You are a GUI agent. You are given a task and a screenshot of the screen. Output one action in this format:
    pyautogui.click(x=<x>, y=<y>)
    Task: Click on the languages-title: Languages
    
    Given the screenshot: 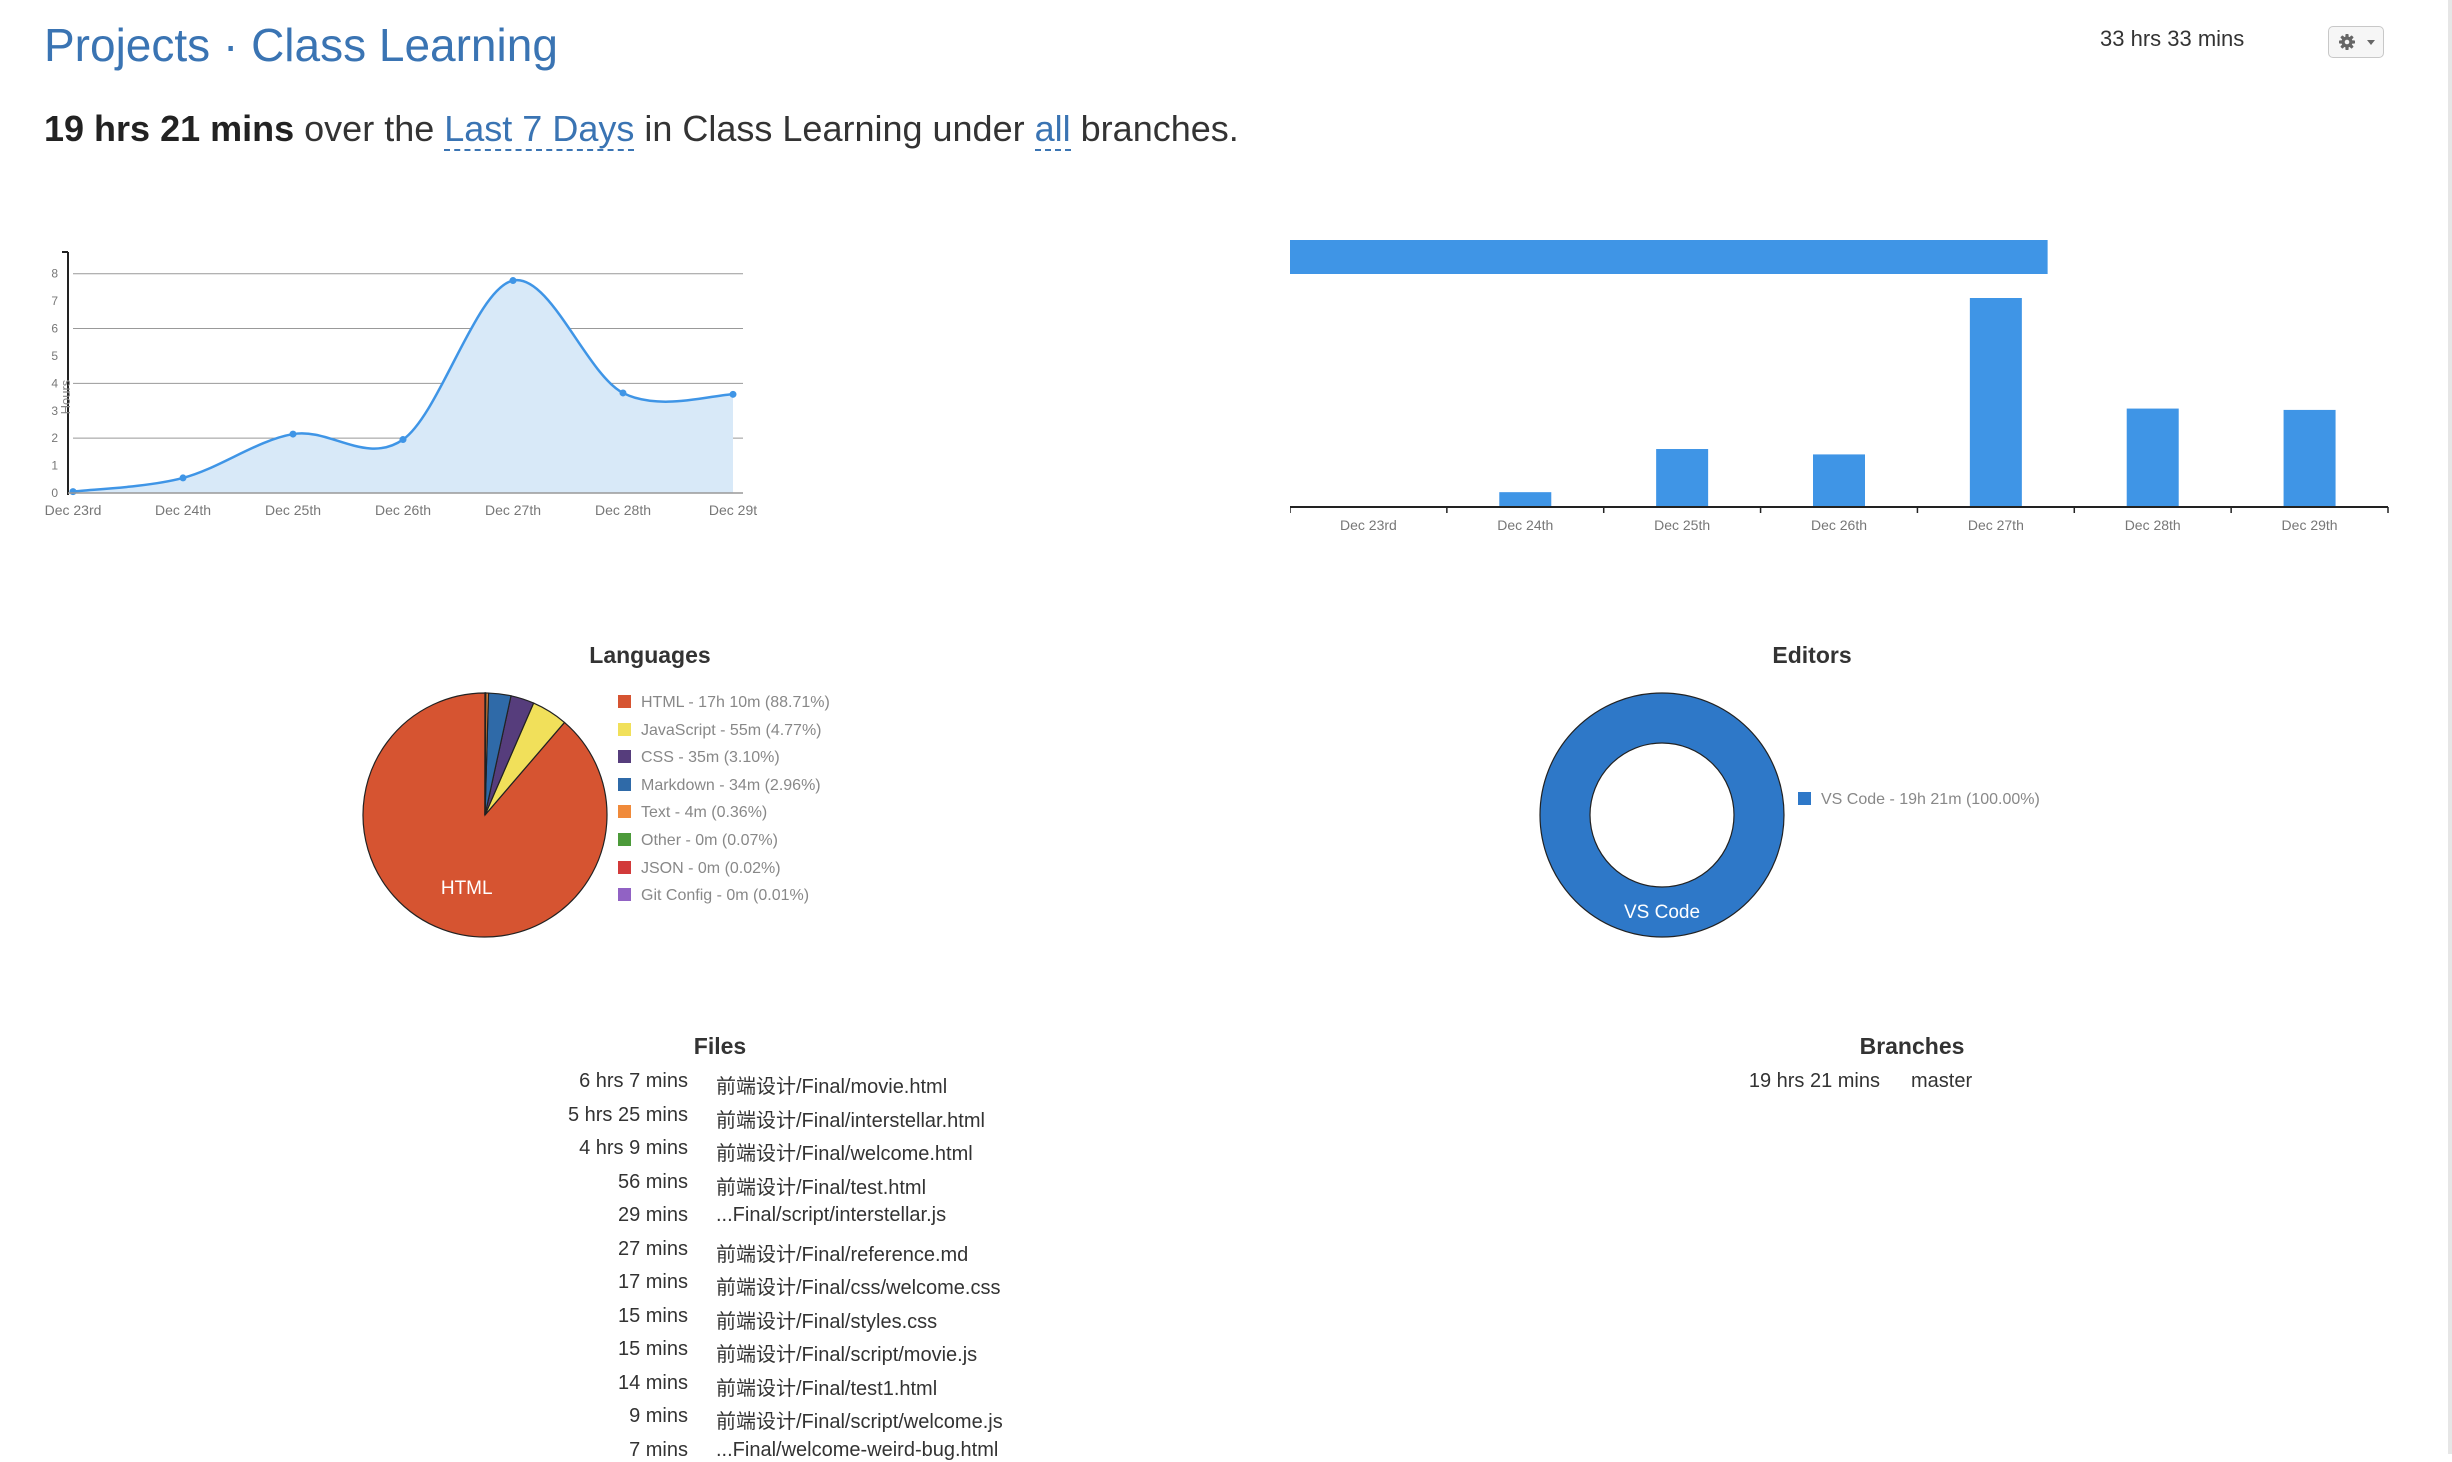 What is the action you would take?
    pyautogui.click(x=650, y=655)
    